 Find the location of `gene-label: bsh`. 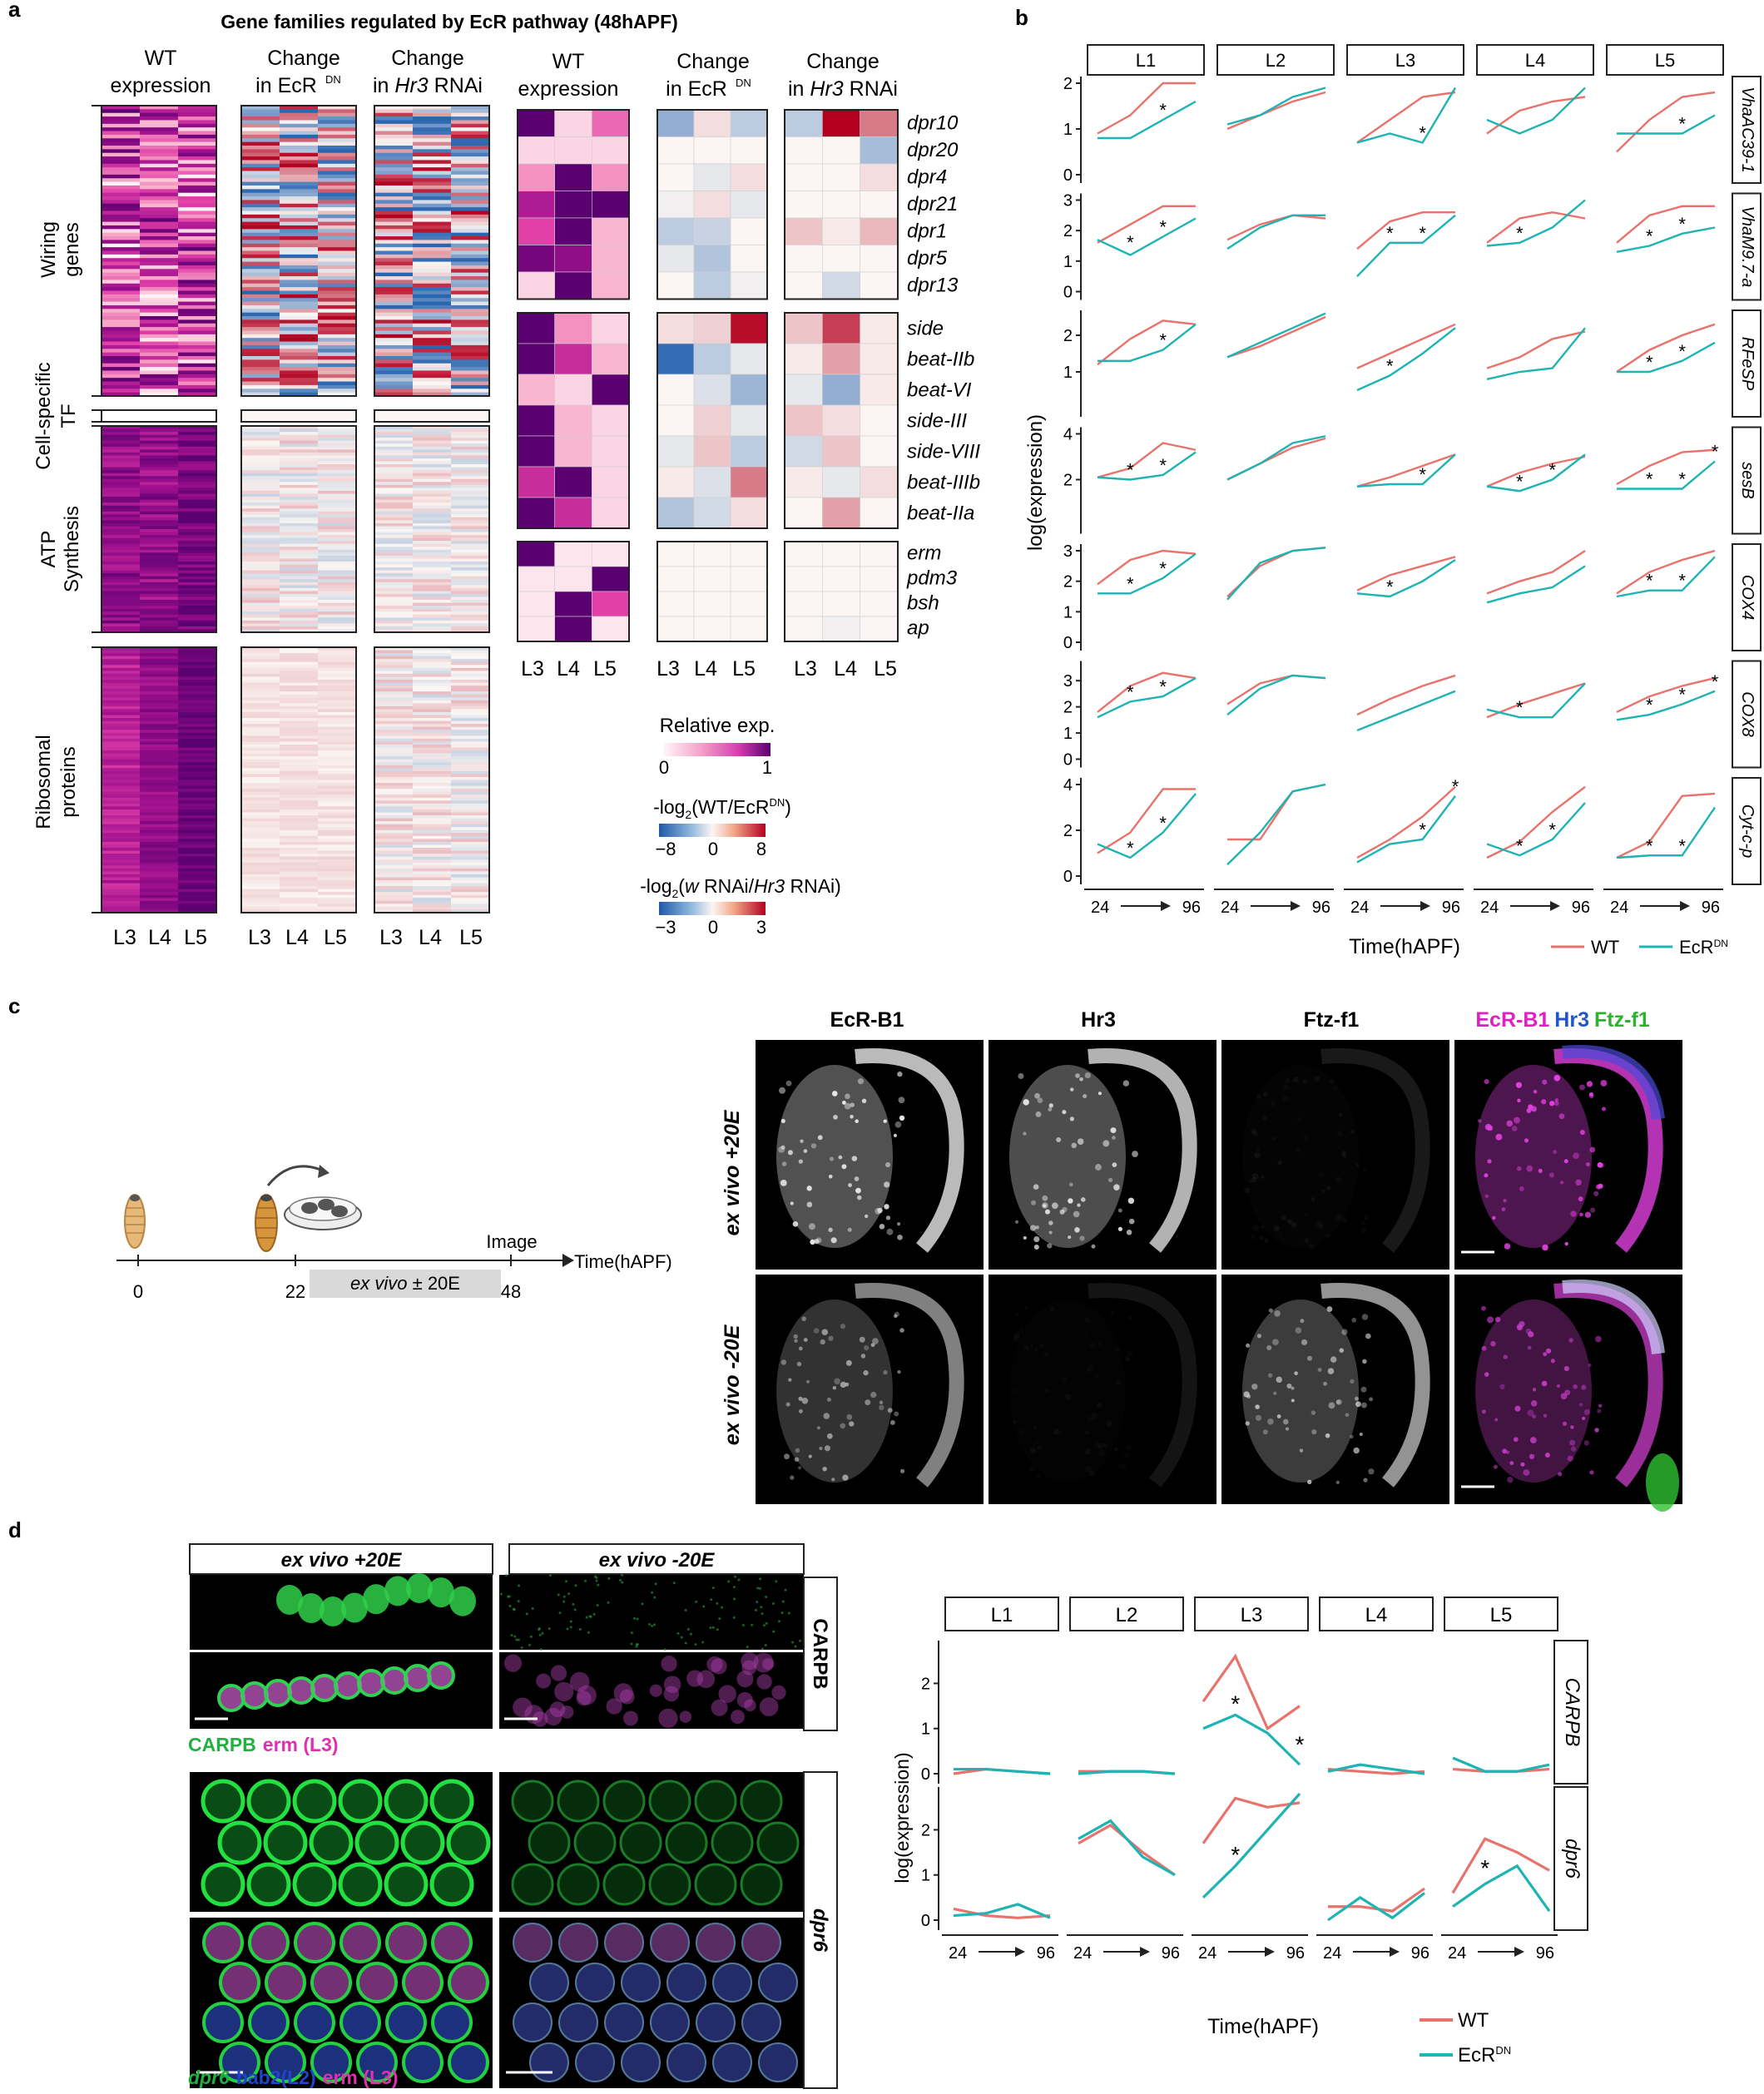

gene-label: bsh is located at coordinates (923, 603).